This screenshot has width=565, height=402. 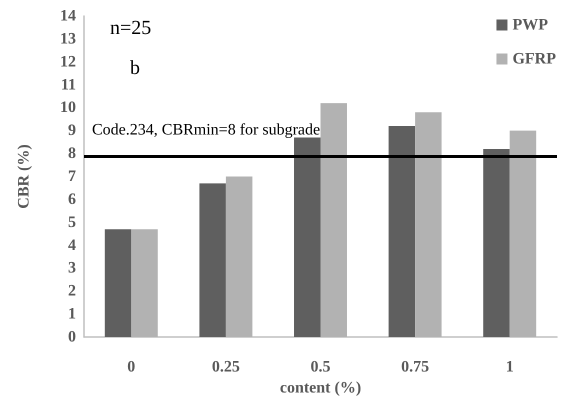 I want to click on y-tick-label: 5, so click(x=72, y=222).